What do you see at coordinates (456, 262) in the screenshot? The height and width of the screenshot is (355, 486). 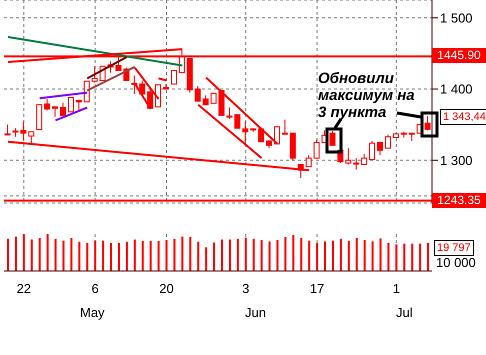 I see `text: 10 000` at bounding box center [456, 262].